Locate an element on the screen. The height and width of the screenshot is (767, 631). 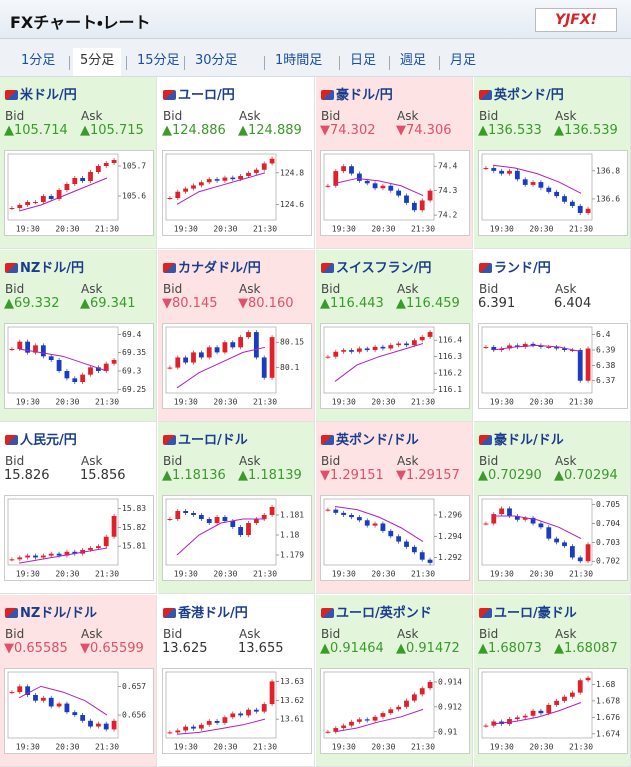
pair-name: 豪ドル/円 is located at coordinates (357, 93).